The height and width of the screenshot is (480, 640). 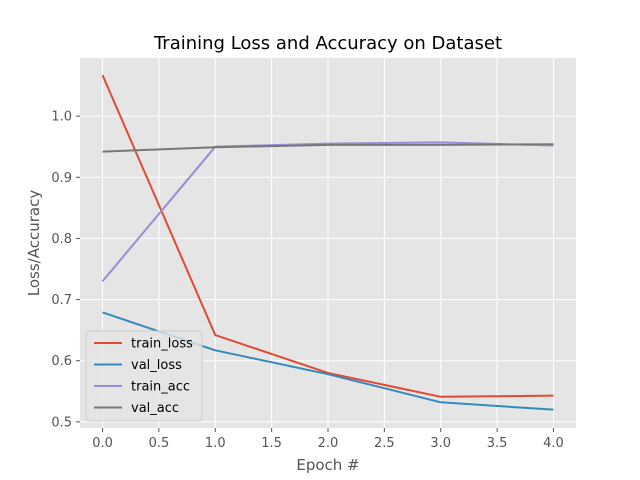 I want to click on x-tick-label: 1.0, so click(x=215, y=443).